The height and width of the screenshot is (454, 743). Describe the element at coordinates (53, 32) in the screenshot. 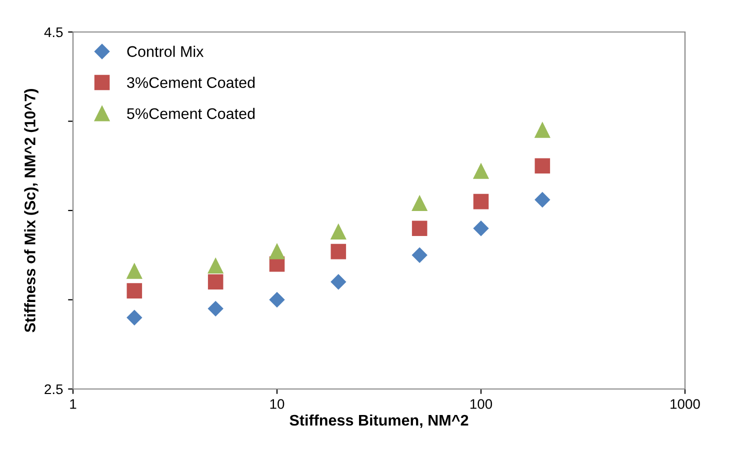

I see `y-tick-label: 4.5` at that location.